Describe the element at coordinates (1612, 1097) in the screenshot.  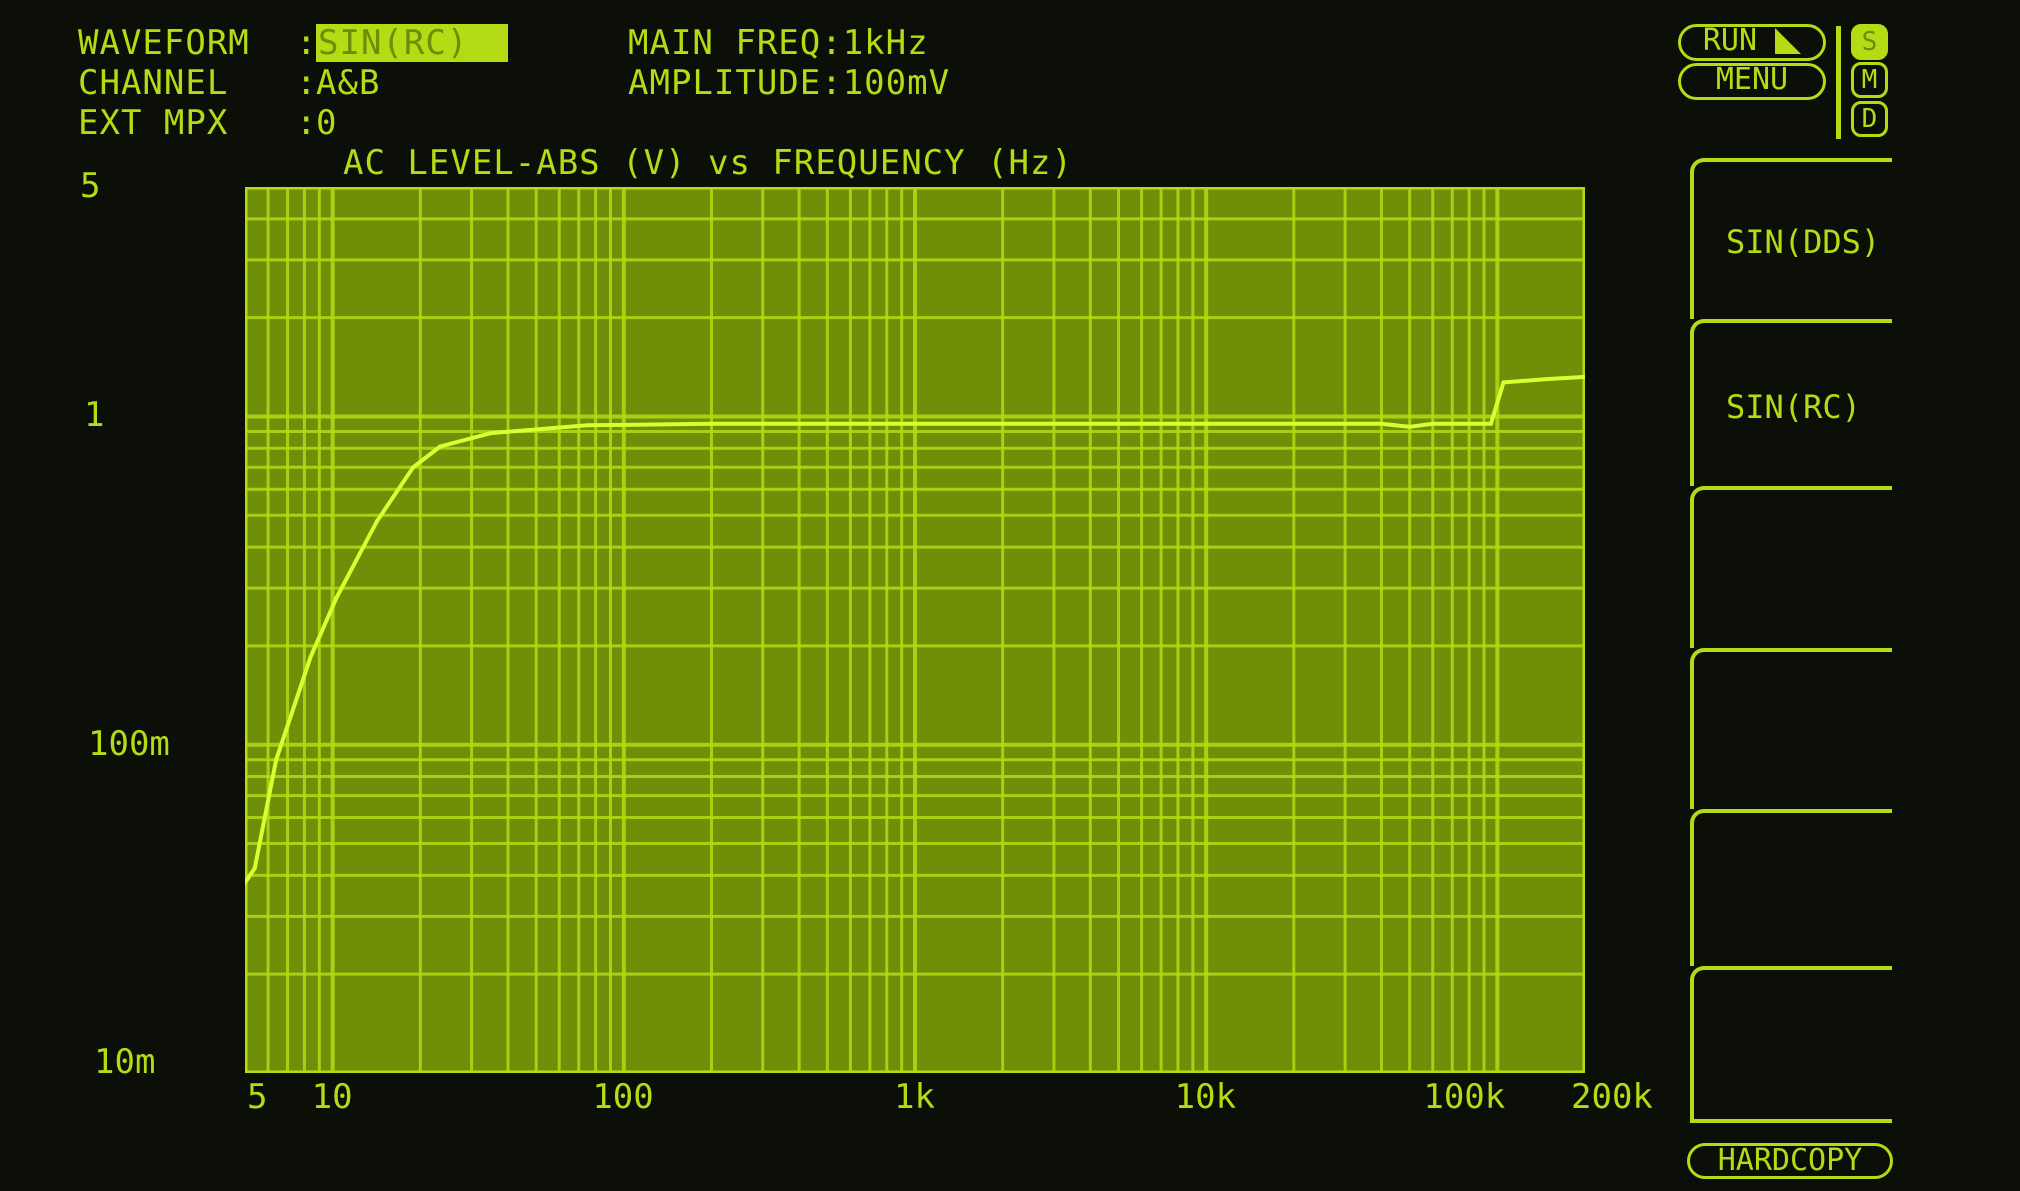
I see `x-tick-label: 200k` at that location.